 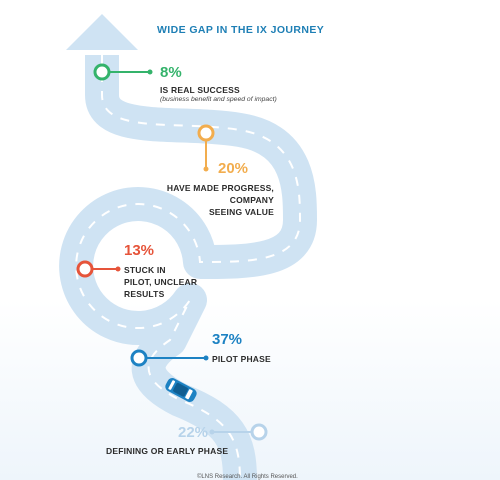 I want to click on stage-22-label: DEFINING OR EARLY PHASE, so click(x=167, y=451).